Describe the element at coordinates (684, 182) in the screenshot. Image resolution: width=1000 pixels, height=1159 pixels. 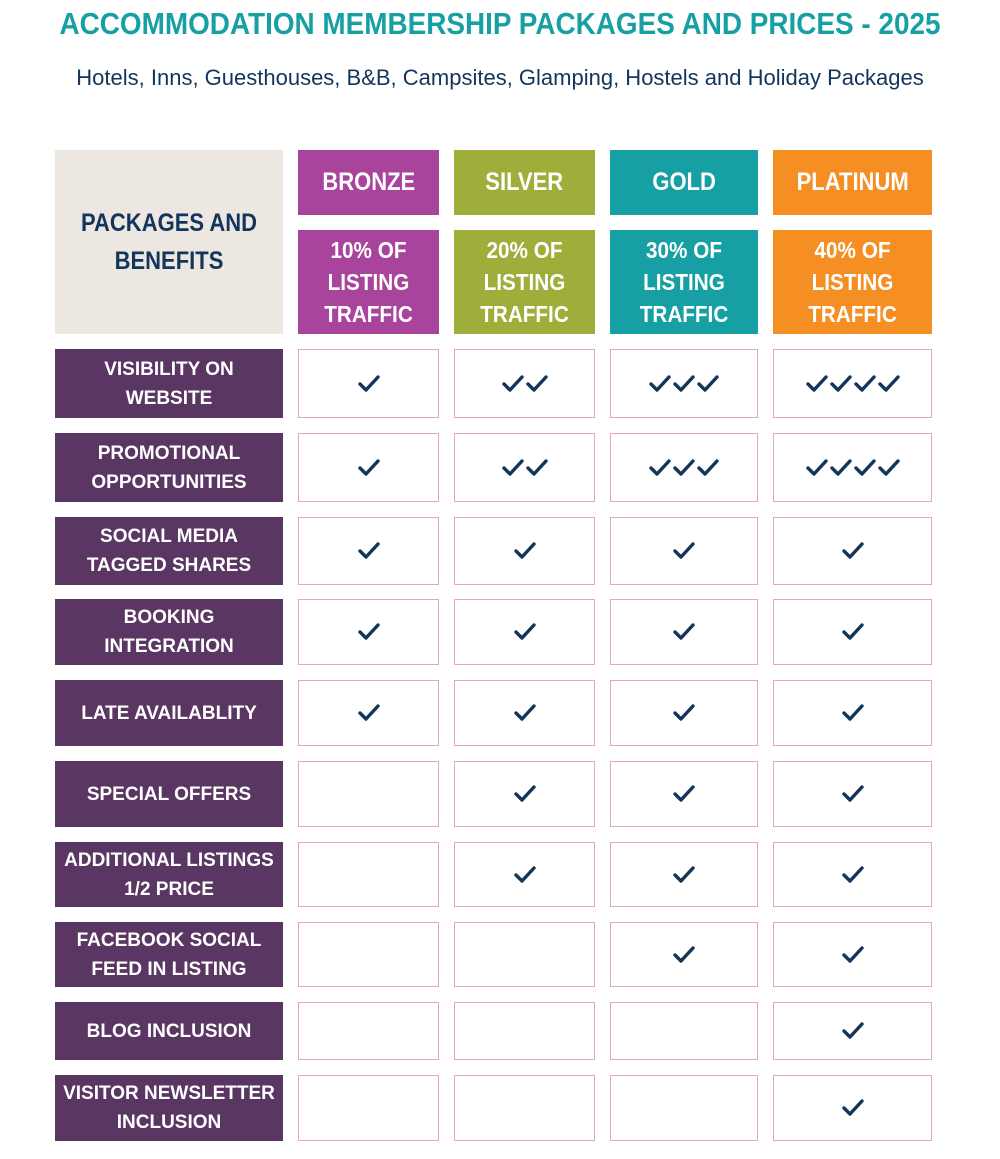
I see `package-header-gold: GOLD` at that location.